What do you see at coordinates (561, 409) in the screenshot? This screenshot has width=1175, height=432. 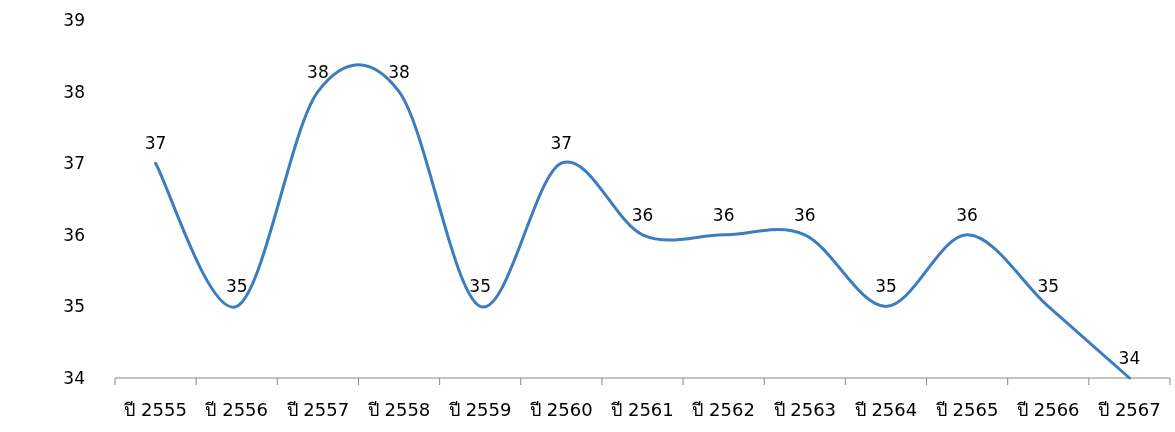 I see `x-tick-label: ปี 2560` at bounding box center [561, 409].